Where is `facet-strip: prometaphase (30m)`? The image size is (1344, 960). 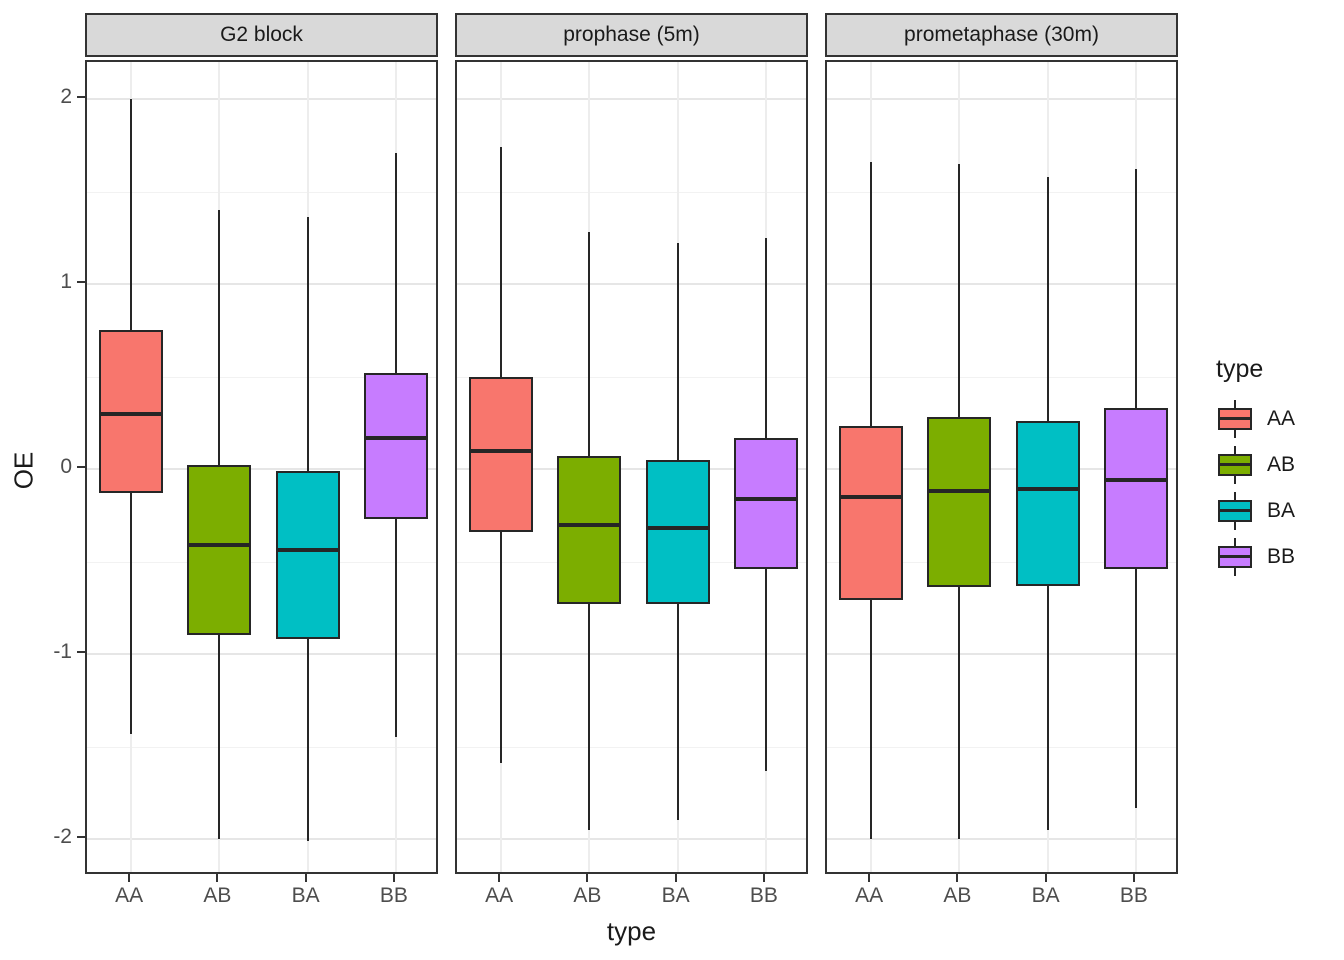 facet-strip: prometaphase (30m) is located at coordinates (1001, 35).